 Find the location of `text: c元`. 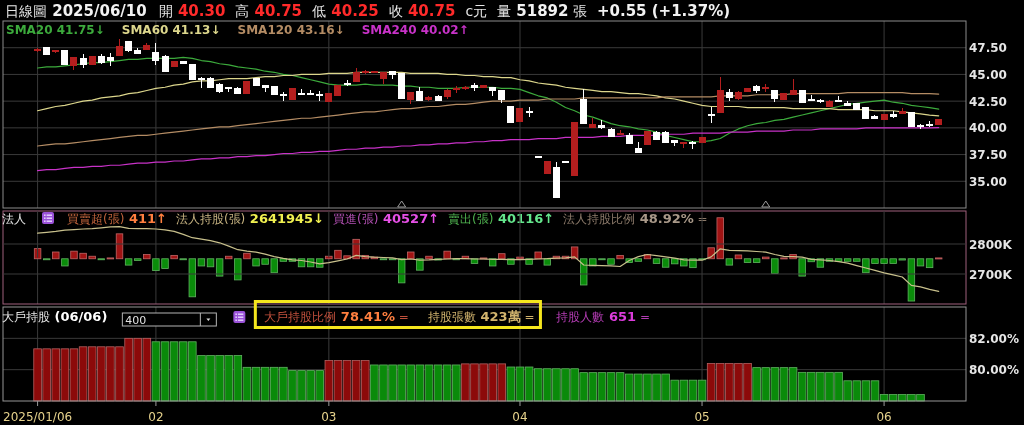

text: c元 is located at coordinates (476, 11).